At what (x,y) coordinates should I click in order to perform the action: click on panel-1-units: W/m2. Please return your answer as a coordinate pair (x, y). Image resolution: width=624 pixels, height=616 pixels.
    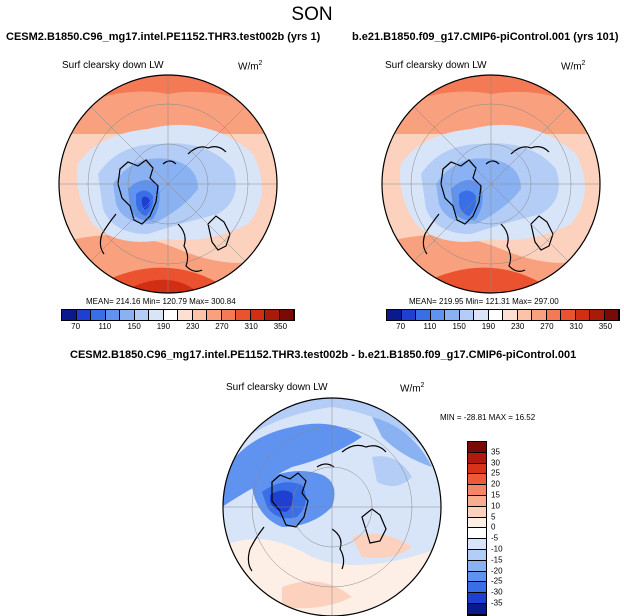
    Looking at the image, I should click on (250, 66).